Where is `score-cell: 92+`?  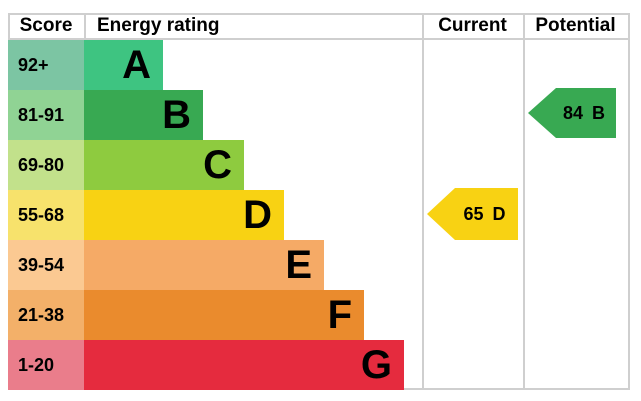
score-cell: 92+ is located at coordinates (46, 65).